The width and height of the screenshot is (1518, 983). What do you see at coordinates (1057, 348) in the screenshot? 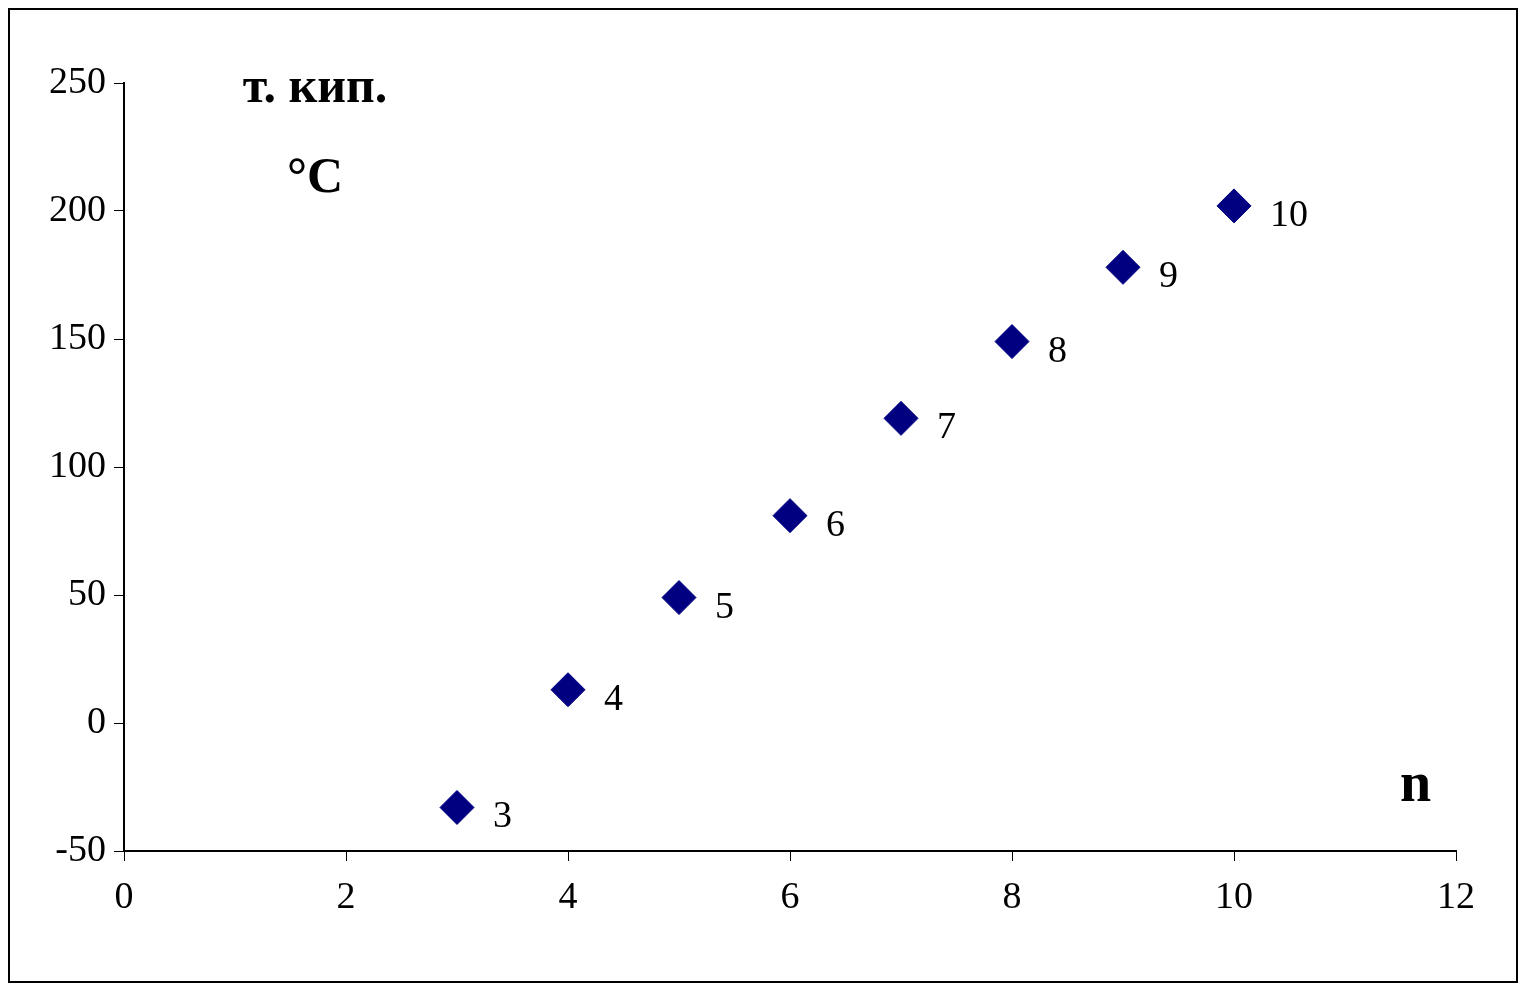
I see `annotation: 8` at bounding box center [1057, 348].